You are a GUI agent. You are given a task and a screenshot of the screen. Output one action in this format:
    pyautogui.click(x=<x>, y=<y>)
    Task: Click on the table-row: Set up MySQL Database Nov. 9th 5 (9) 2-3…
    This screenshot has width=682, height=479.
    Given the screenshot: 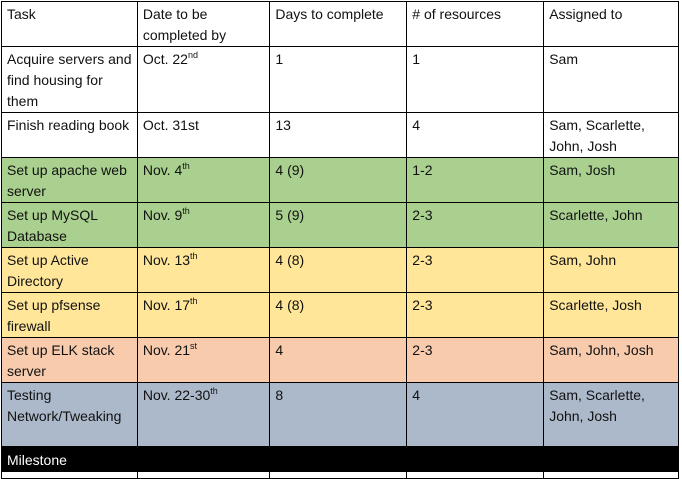 What is the action you would take?
    pyautogui.click(x=340, y=225)
    